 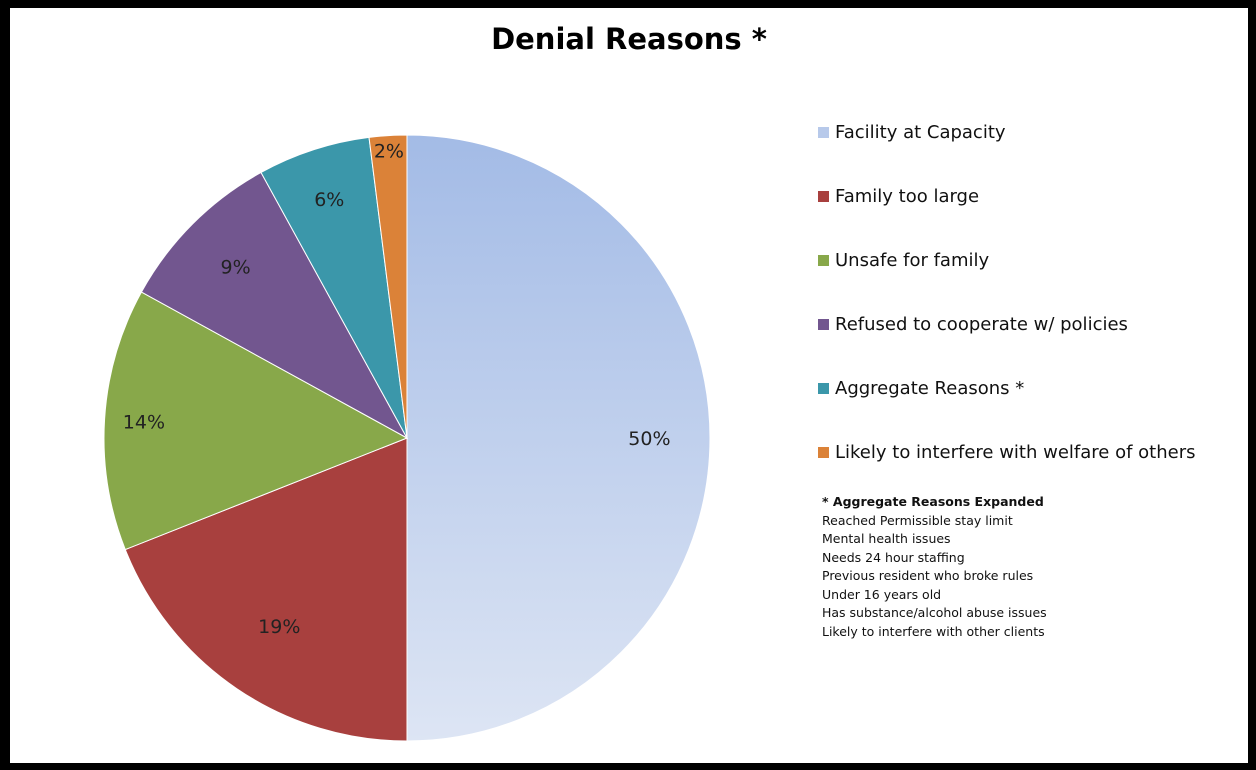 I want to click on note-line: Likely to interfere with other clients, so click(x=933, y=631).